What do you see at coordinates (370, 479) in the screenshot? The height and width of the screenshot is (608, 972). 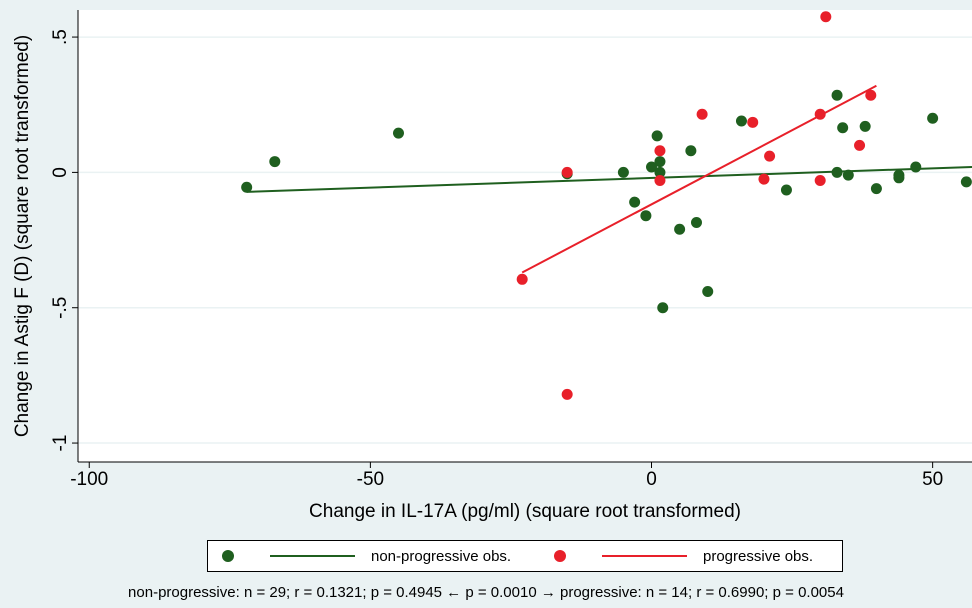 I see `x-tick-label-1: -50` at bounding box center [370, 479].